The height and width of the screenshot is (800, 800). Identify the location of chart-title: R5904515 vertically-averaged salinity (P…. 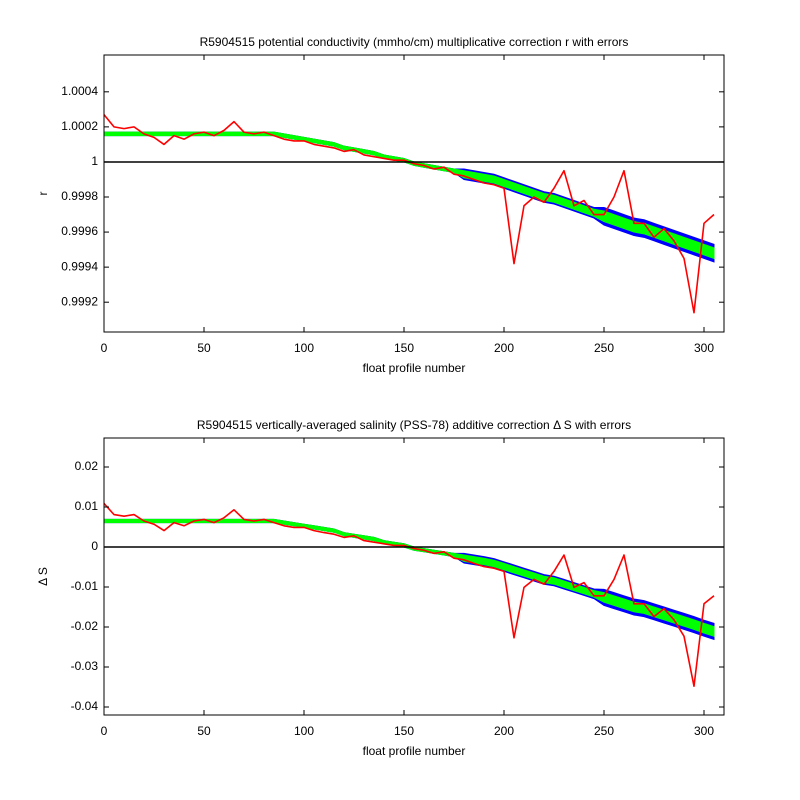
(414, 425).